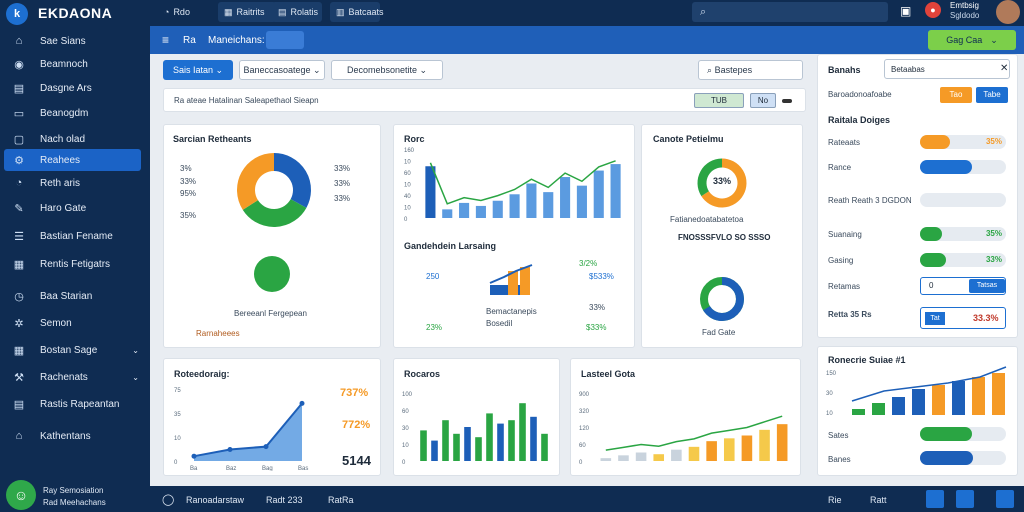 The image size is (1024, 512). What do you see at coordinates (387, 70) in the screenshot?
I see `filter-select-2: Decomebsonetite ⌄` at bounding box center [387, 70].